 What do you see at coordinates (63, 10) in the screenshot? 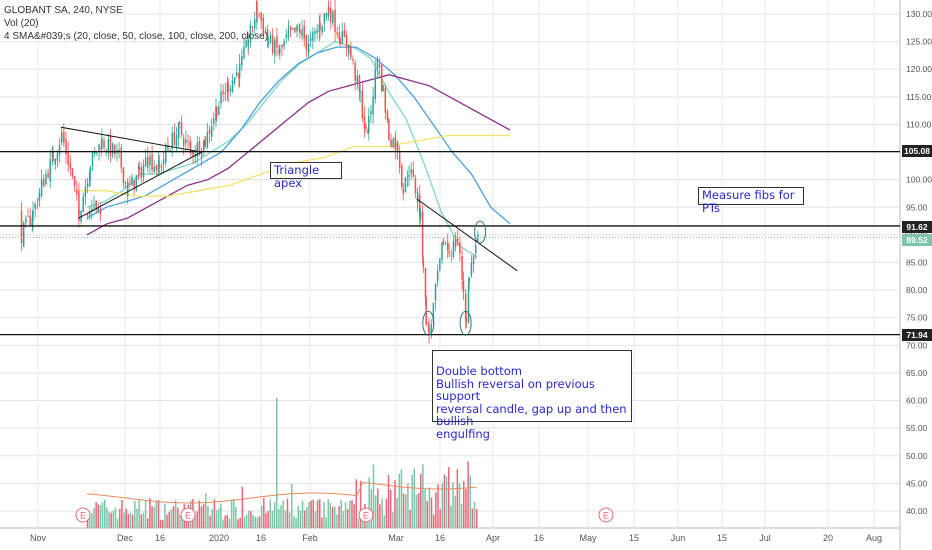
I see `symbol-line: GLOBANT SA, 240, NYSE` at bounding box center [63, 10].